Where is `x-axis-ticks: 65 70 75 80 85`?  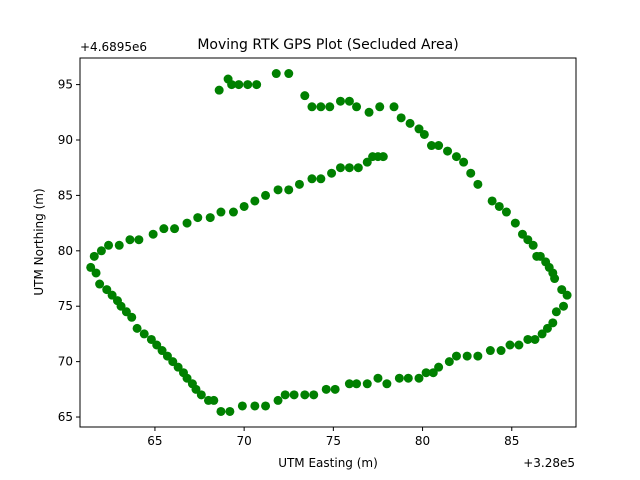 x-axis-ticks: 65 70 75 80 85 is located at coordinates (333, 437).